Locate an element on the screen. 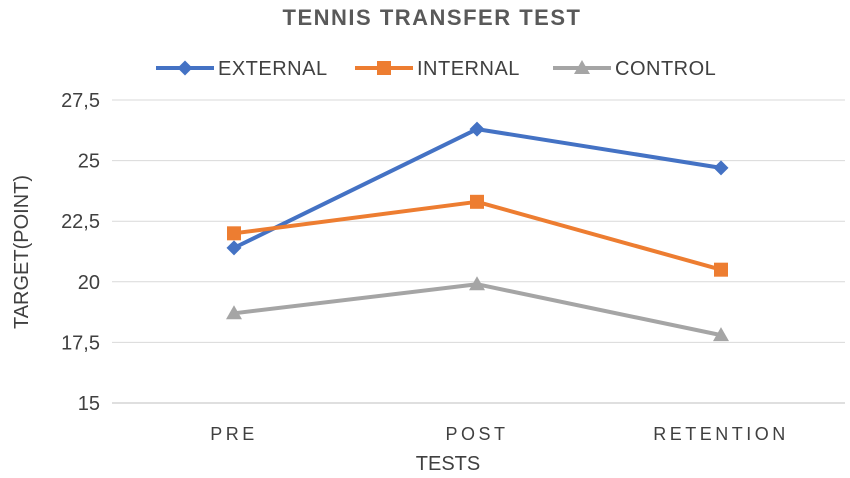 Image resolution: width=850 pixels, height=478 pixels. y-tick-label: 25 is located at coordinates (89, 162).